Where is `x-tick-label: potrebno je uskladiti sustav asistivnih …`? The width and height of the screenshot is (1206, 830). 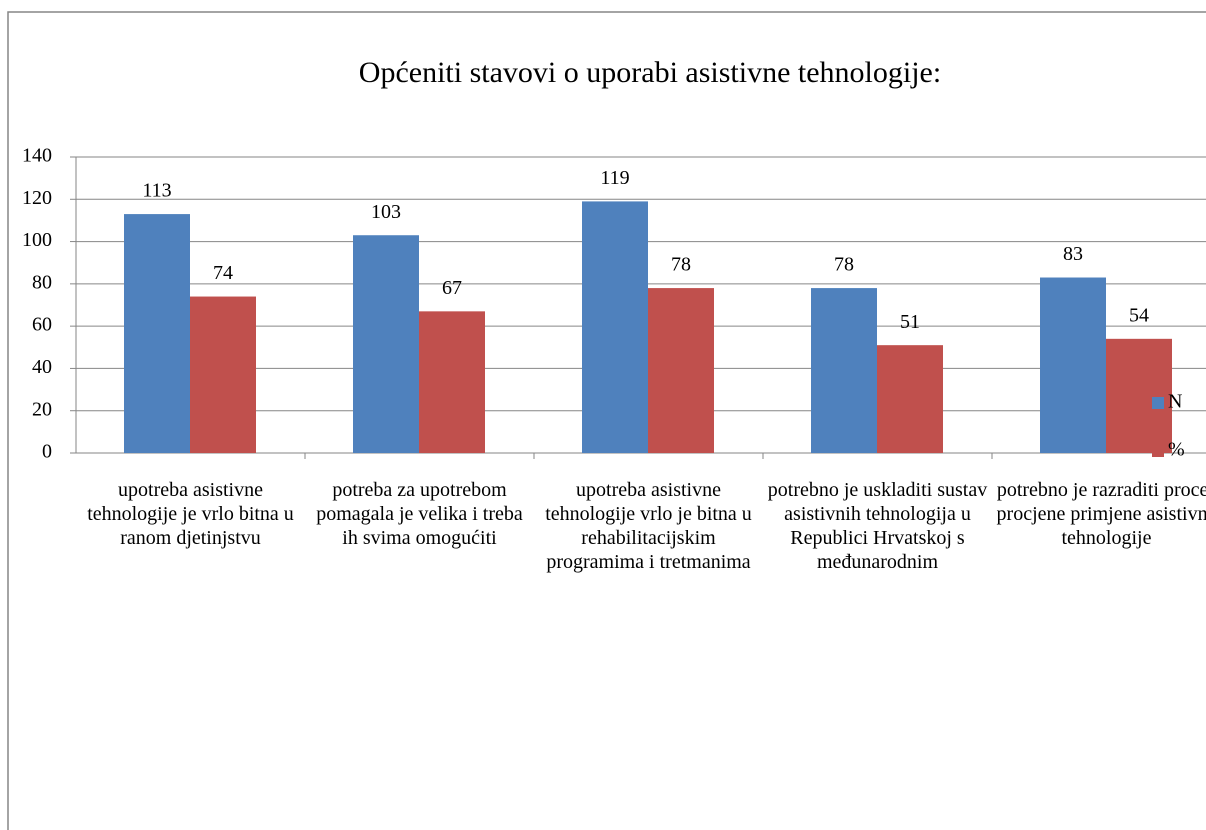
x-tick-label: potrebno je uskladiti sustav asistivnih … is located at coordinates (877, 526).